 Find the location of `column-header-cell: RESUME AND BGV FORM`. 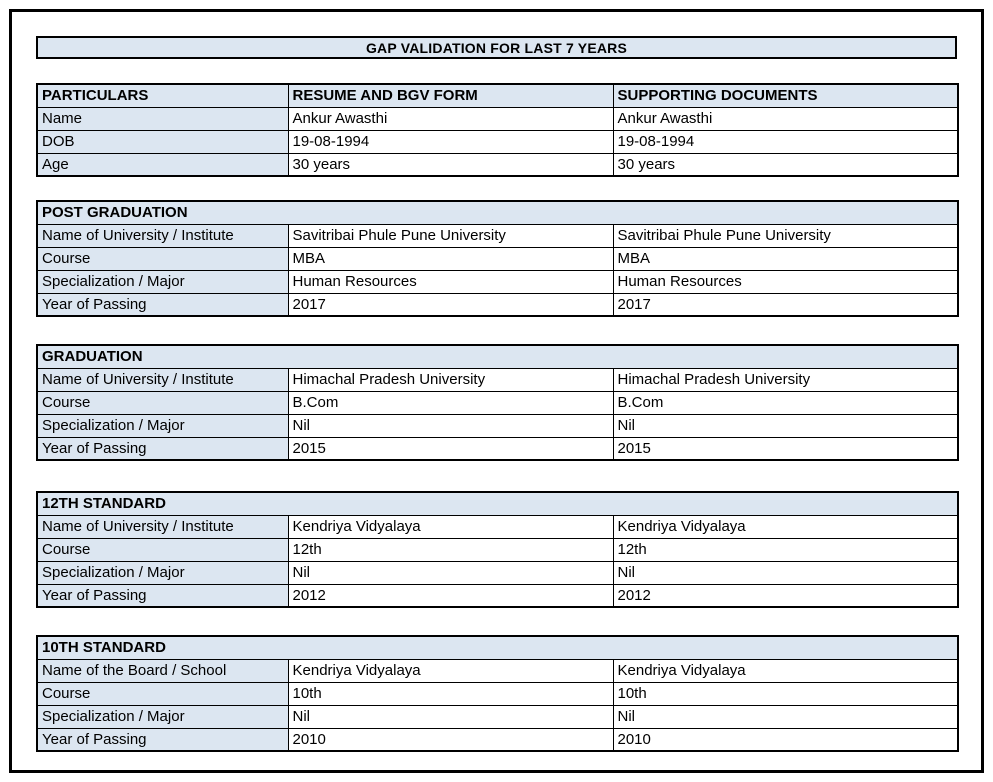

column-header-cell: RESUME AND BGV FORM is located at coordinates (450, 95).